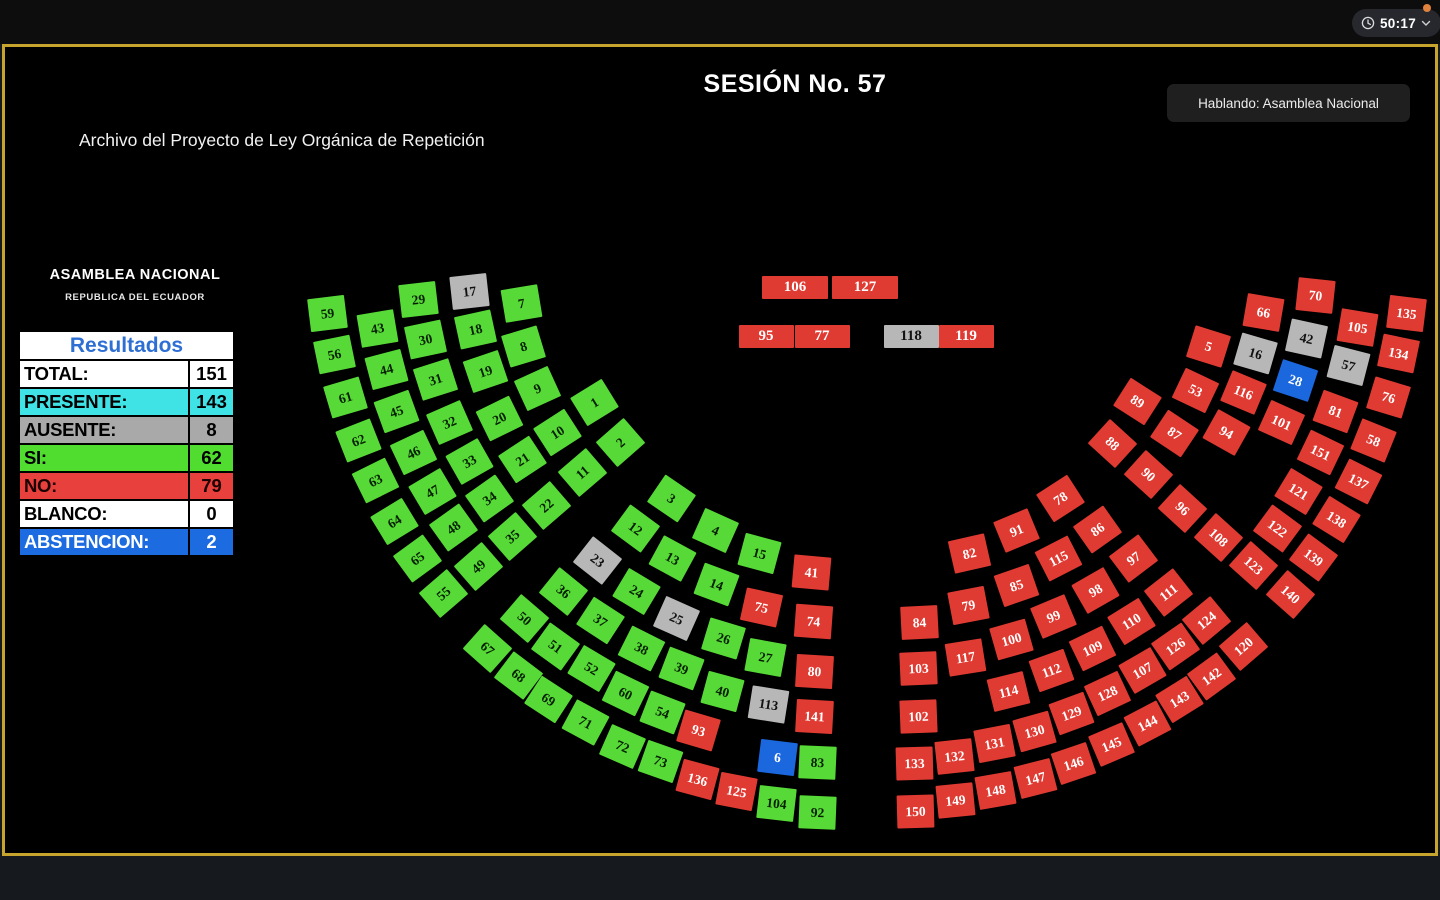 The height and width of the screenshot is (900, 1440). I want to click on seat-70: 70, so click(1315, 295).